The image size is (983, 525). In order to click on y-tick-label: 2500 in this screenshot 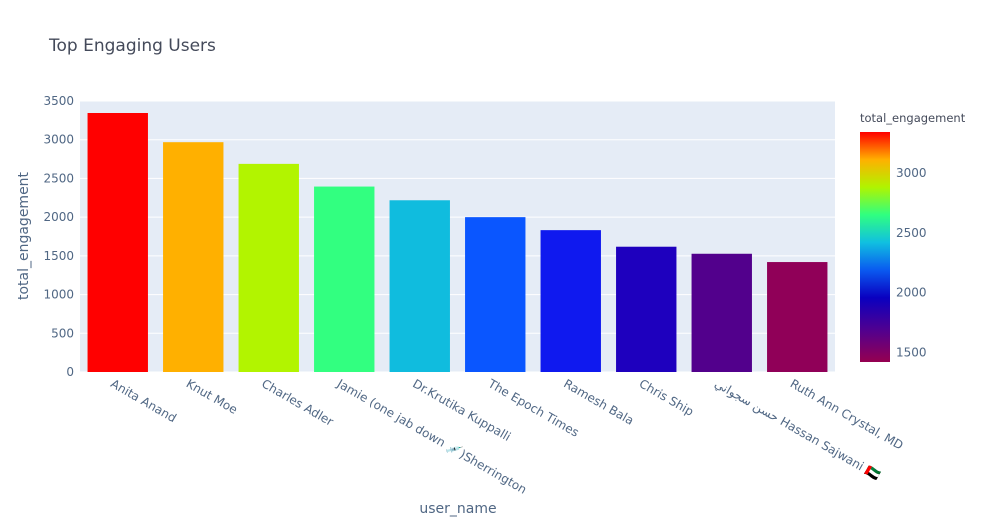, I will do `click(58, 178)`.